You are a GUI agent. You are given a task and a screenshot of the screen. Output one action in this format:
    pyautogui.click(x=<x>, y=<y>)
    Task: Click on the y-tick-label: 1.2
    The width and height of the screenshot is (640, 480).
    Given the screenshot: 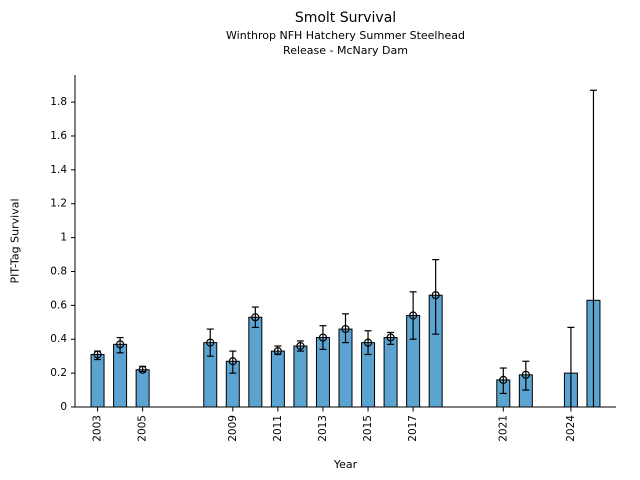 What is the action you would take?
    pyautogui.click(x=58, y=204)
    